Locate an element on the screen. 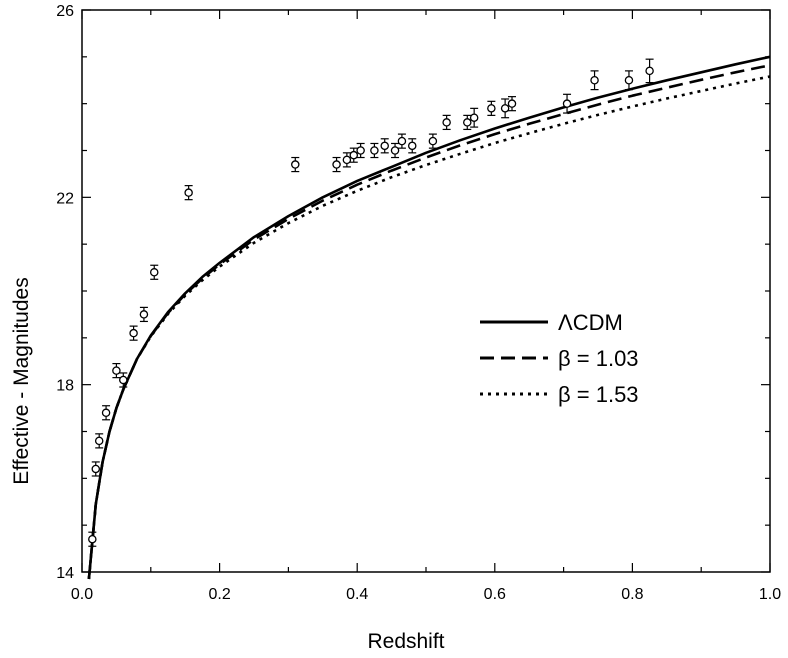  y-axis-title: Effective - Magnitudes is located at coordinates (21, 380).